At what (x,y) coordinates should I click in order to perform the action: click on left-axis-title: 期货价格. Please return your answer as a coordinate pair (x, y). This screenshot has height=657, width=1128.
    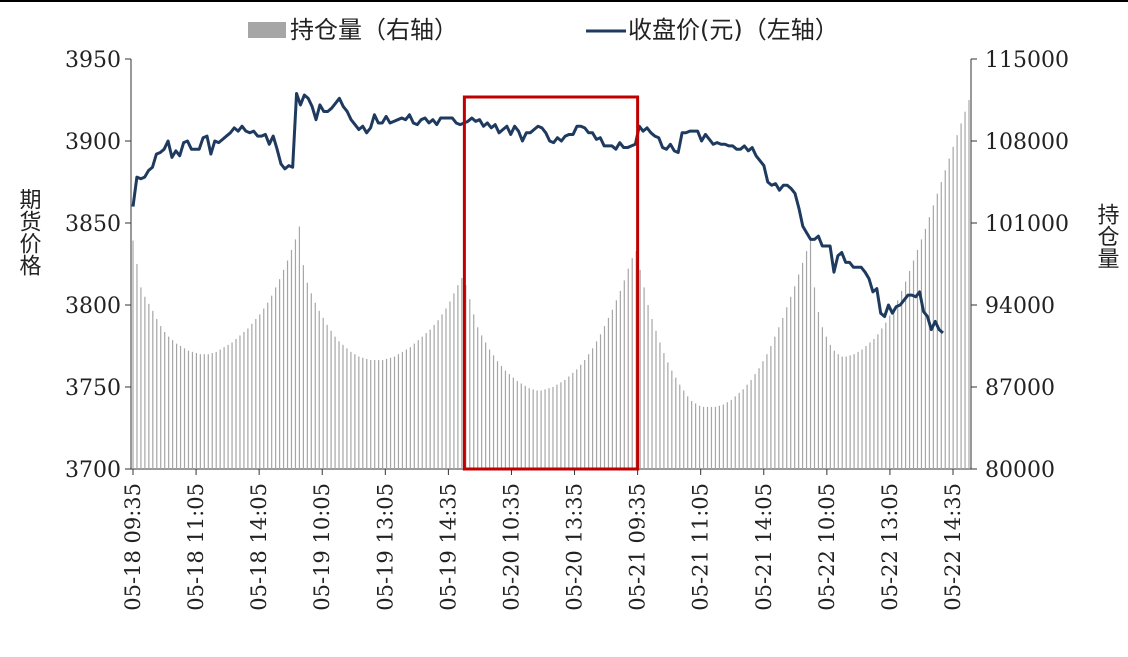
    Looking at the image, I should click on (29, 232).